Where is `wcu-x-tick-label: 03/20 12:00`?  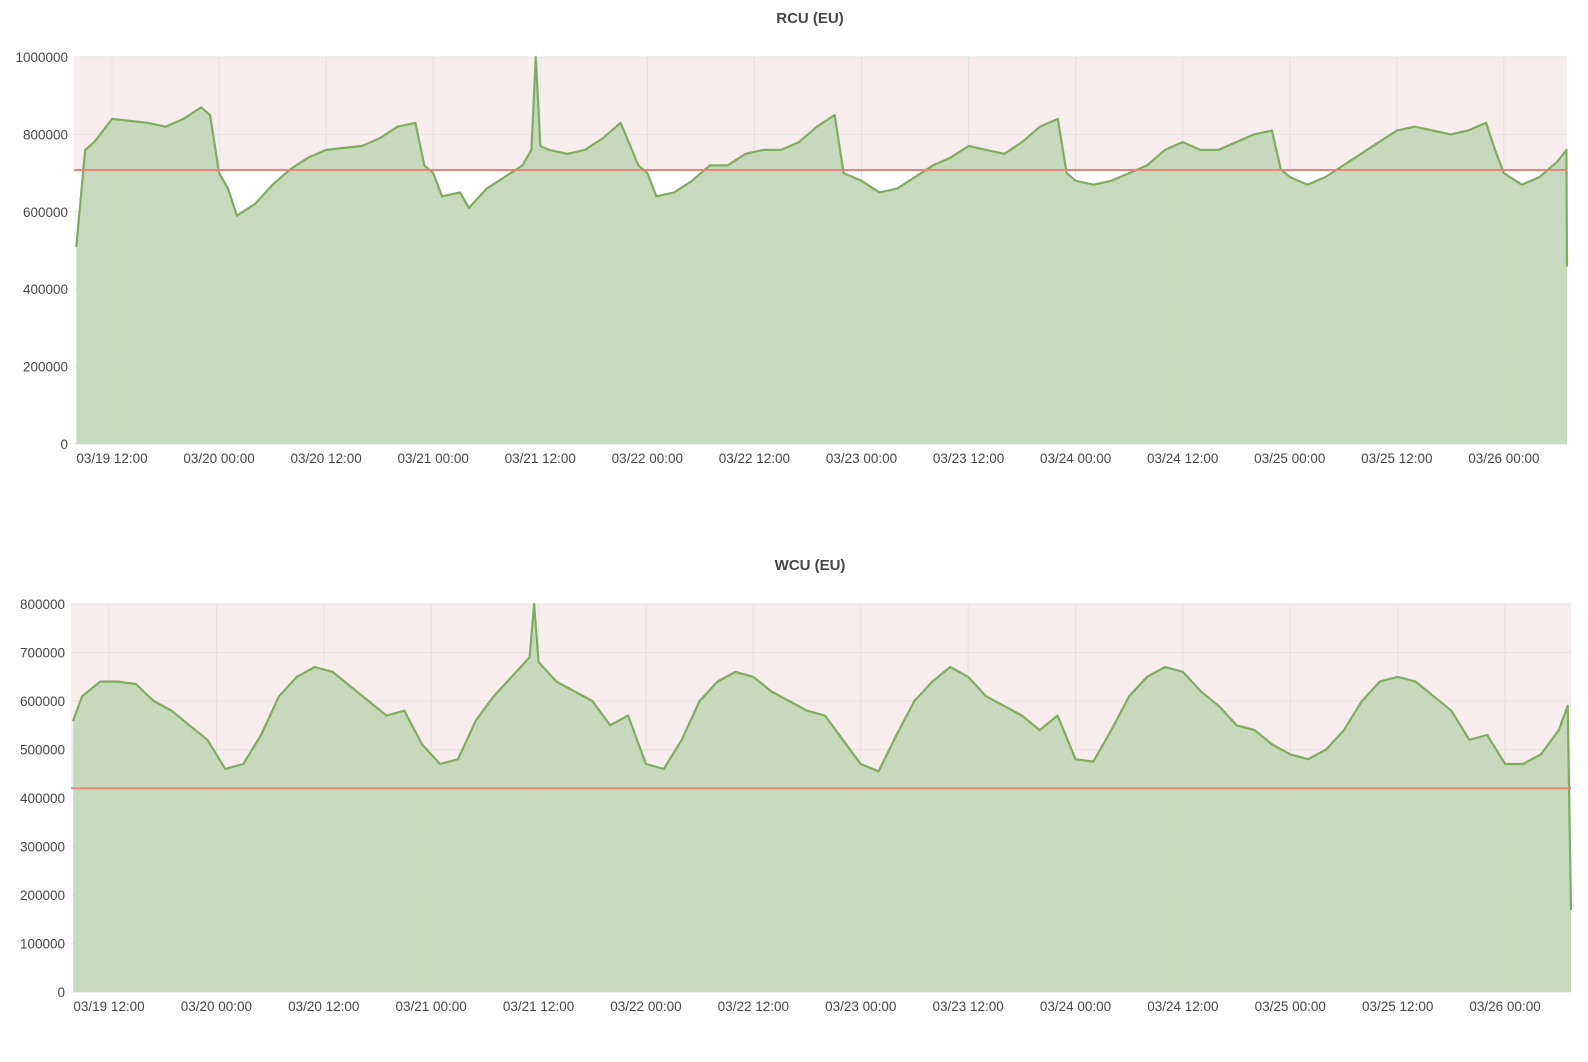
wcu-x-tick-label: 03/20 12:00 is located at coordinates (323, 1006).